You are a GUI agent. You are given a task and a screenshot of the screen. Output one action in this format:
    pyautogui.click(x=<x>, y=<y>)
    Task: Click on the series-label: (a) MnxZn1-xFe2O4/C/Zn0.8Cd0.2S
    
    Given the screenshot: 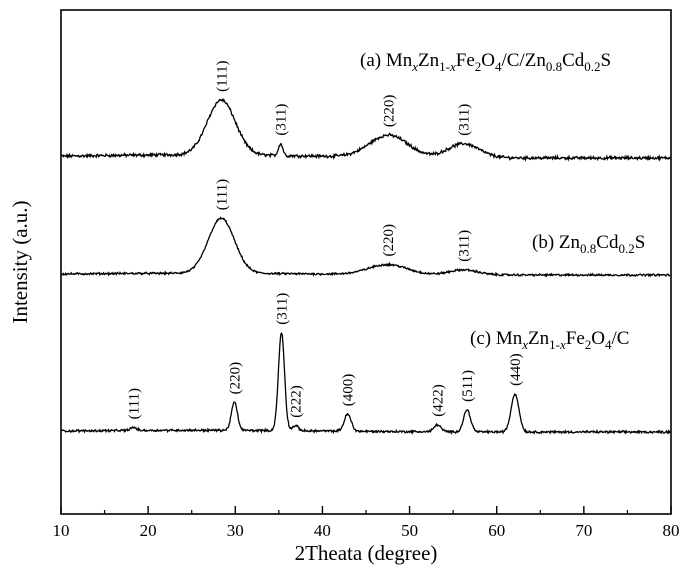 What is the action you would take?
    pyautogui.click(x=485, y=62)
    